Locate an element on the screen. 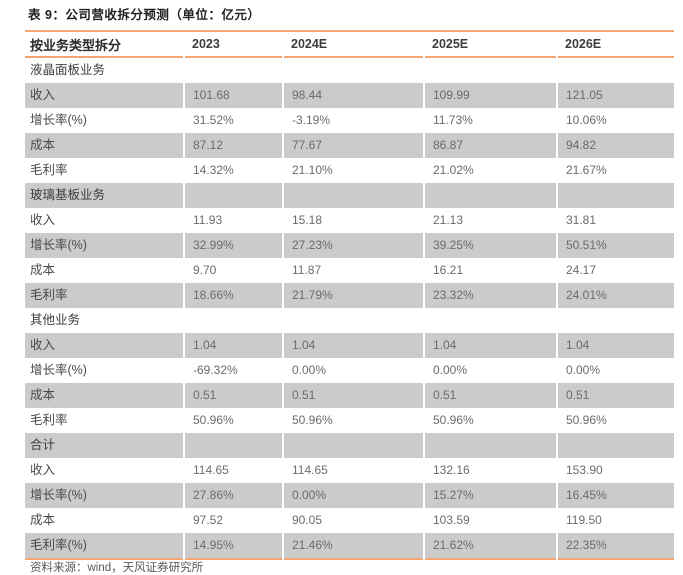  metric-row: 增长率(%) 31.52% -3.19% 11.73% 10.06% is located at coordinates (349, 120).